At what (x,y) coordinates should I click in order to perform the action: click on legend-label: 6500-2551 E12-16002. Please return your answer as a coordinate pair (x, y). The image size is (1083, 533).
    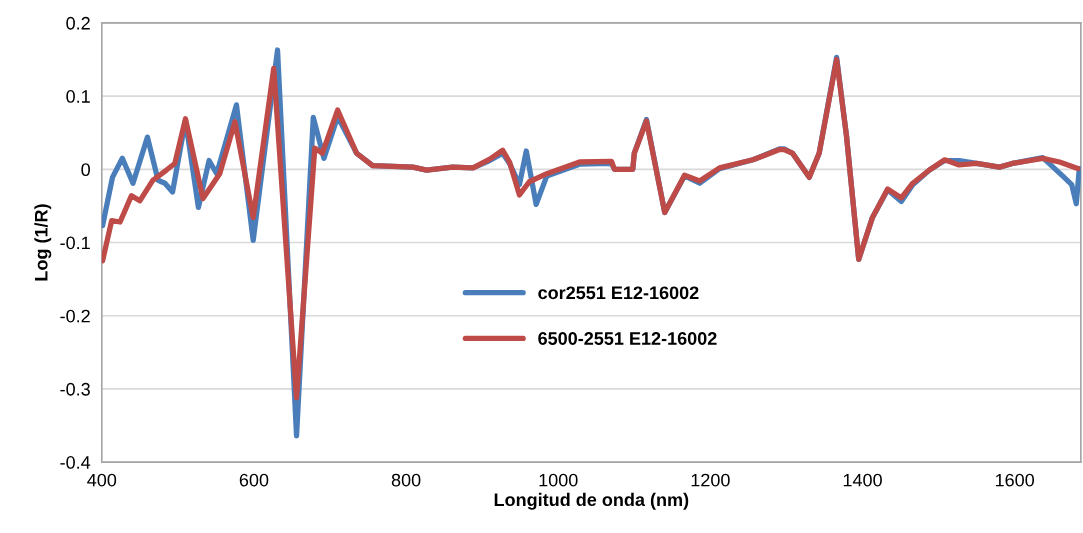
    Looking at the image, I should click on (627, 338).